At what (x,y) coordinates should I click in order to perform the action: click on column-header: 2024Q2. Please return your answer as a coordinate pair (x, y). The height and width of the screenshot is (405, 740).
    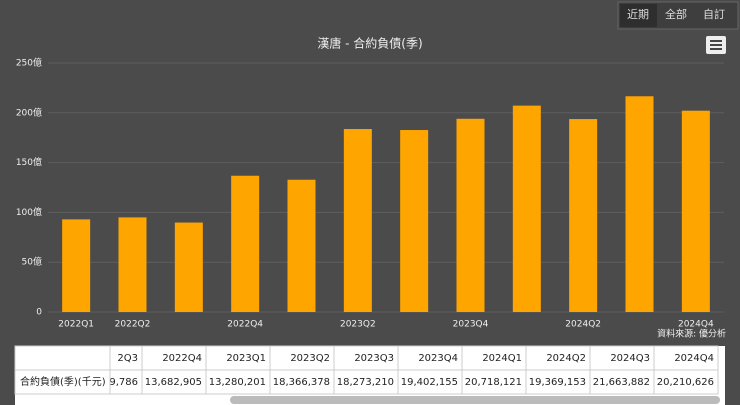
    Looking at the image, I should click on (566, 358).